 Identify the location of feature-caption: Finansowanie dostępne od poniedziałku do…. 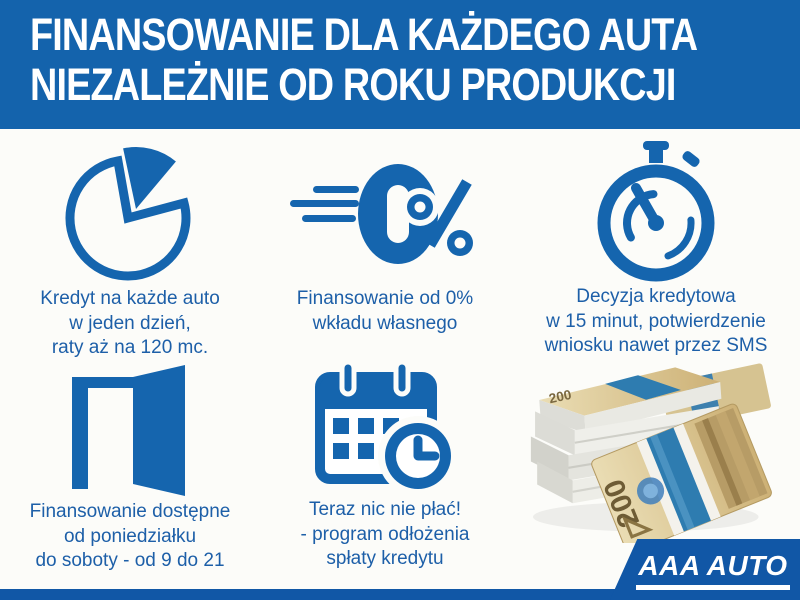
(130, 537).